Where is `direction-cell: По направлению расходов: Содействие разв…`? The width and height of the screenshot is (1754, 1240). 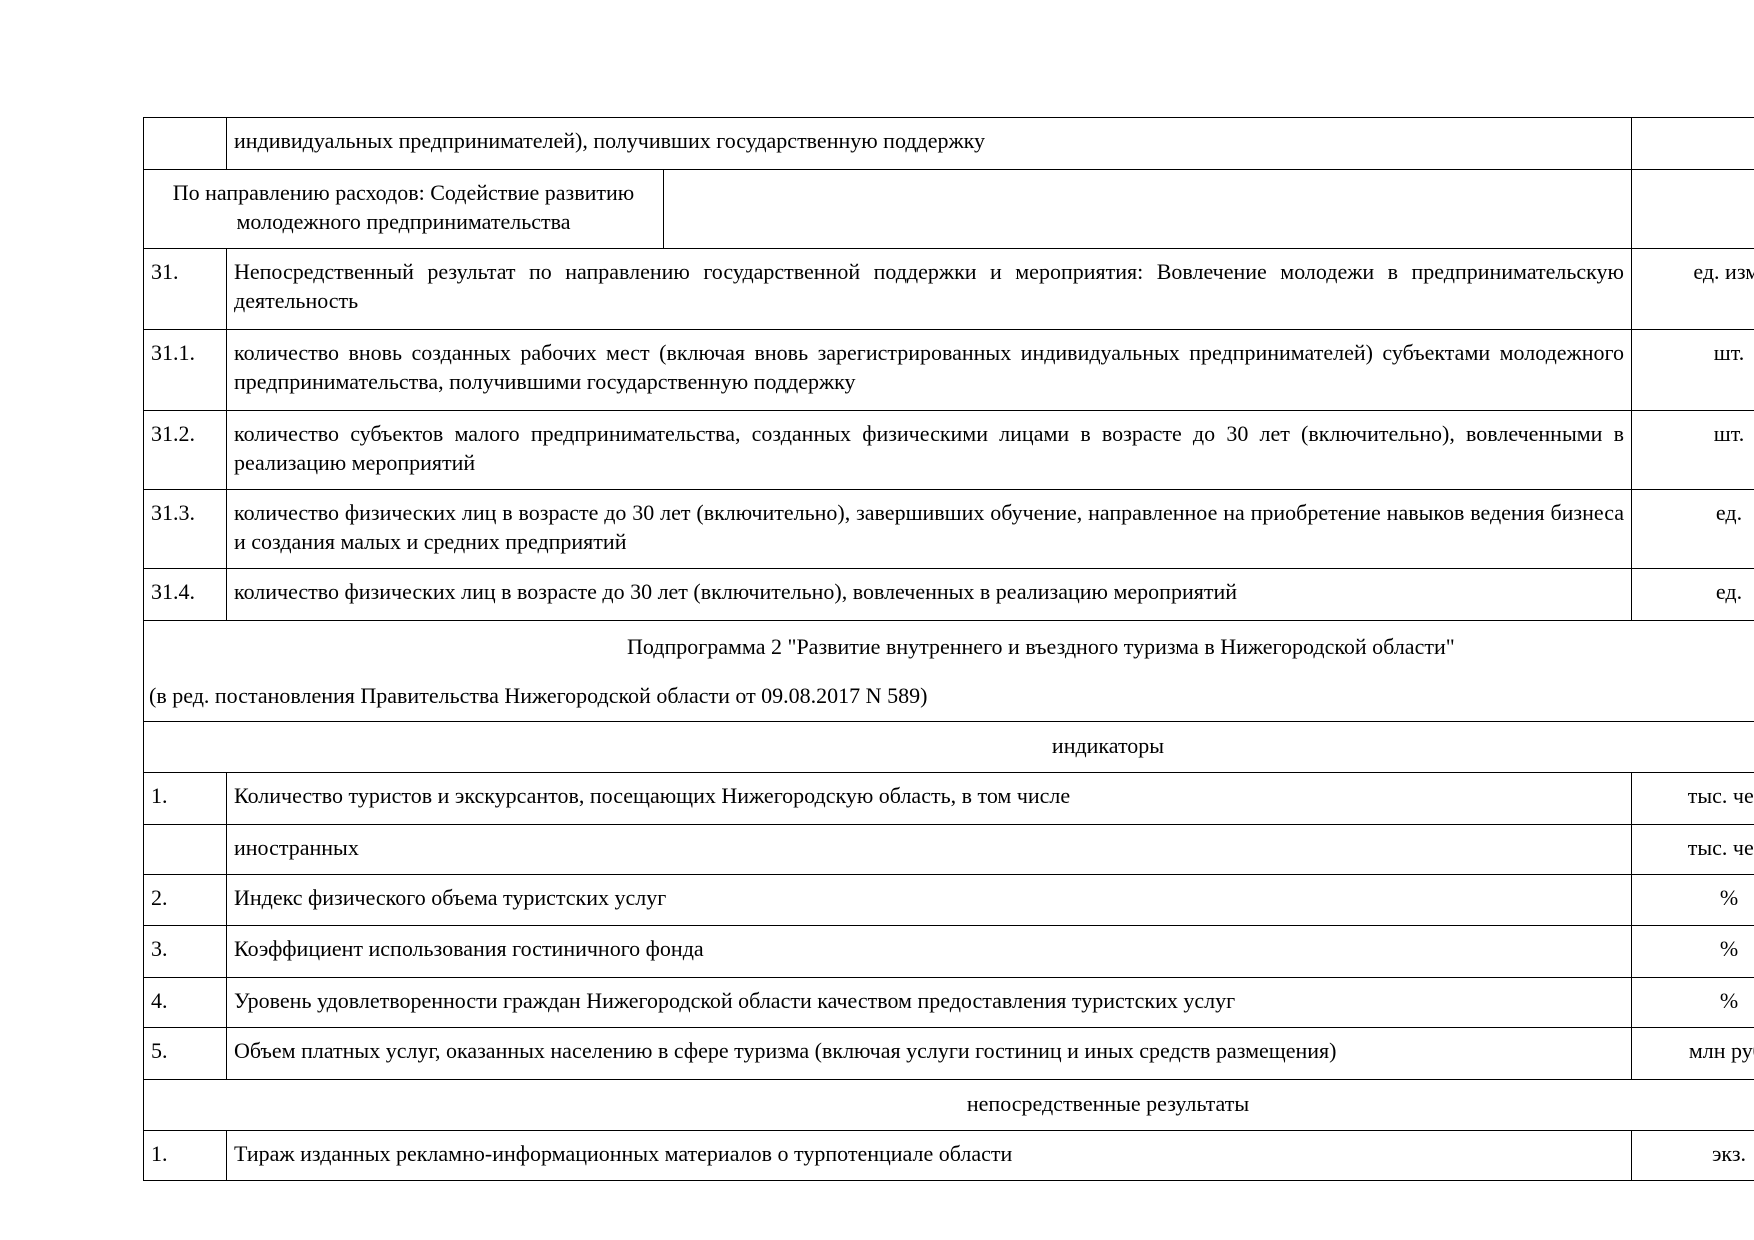 direction-cell: По направлению расходов: Содействие разв… is located at coordinates (403, 209).